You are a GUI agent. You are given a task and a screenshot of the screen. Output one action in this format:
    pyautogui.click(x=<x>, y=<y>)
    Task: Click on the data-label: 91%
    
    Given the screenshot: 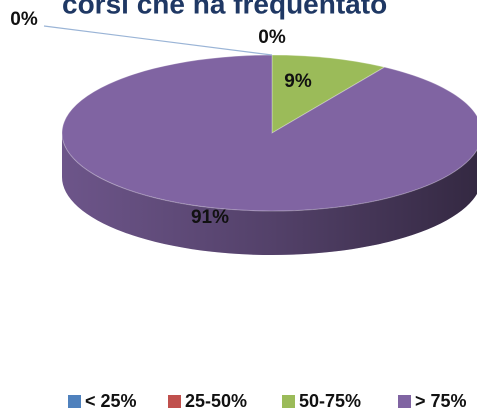 What is the action you would take?
    pyautogui.click(x=210, y=217)
    